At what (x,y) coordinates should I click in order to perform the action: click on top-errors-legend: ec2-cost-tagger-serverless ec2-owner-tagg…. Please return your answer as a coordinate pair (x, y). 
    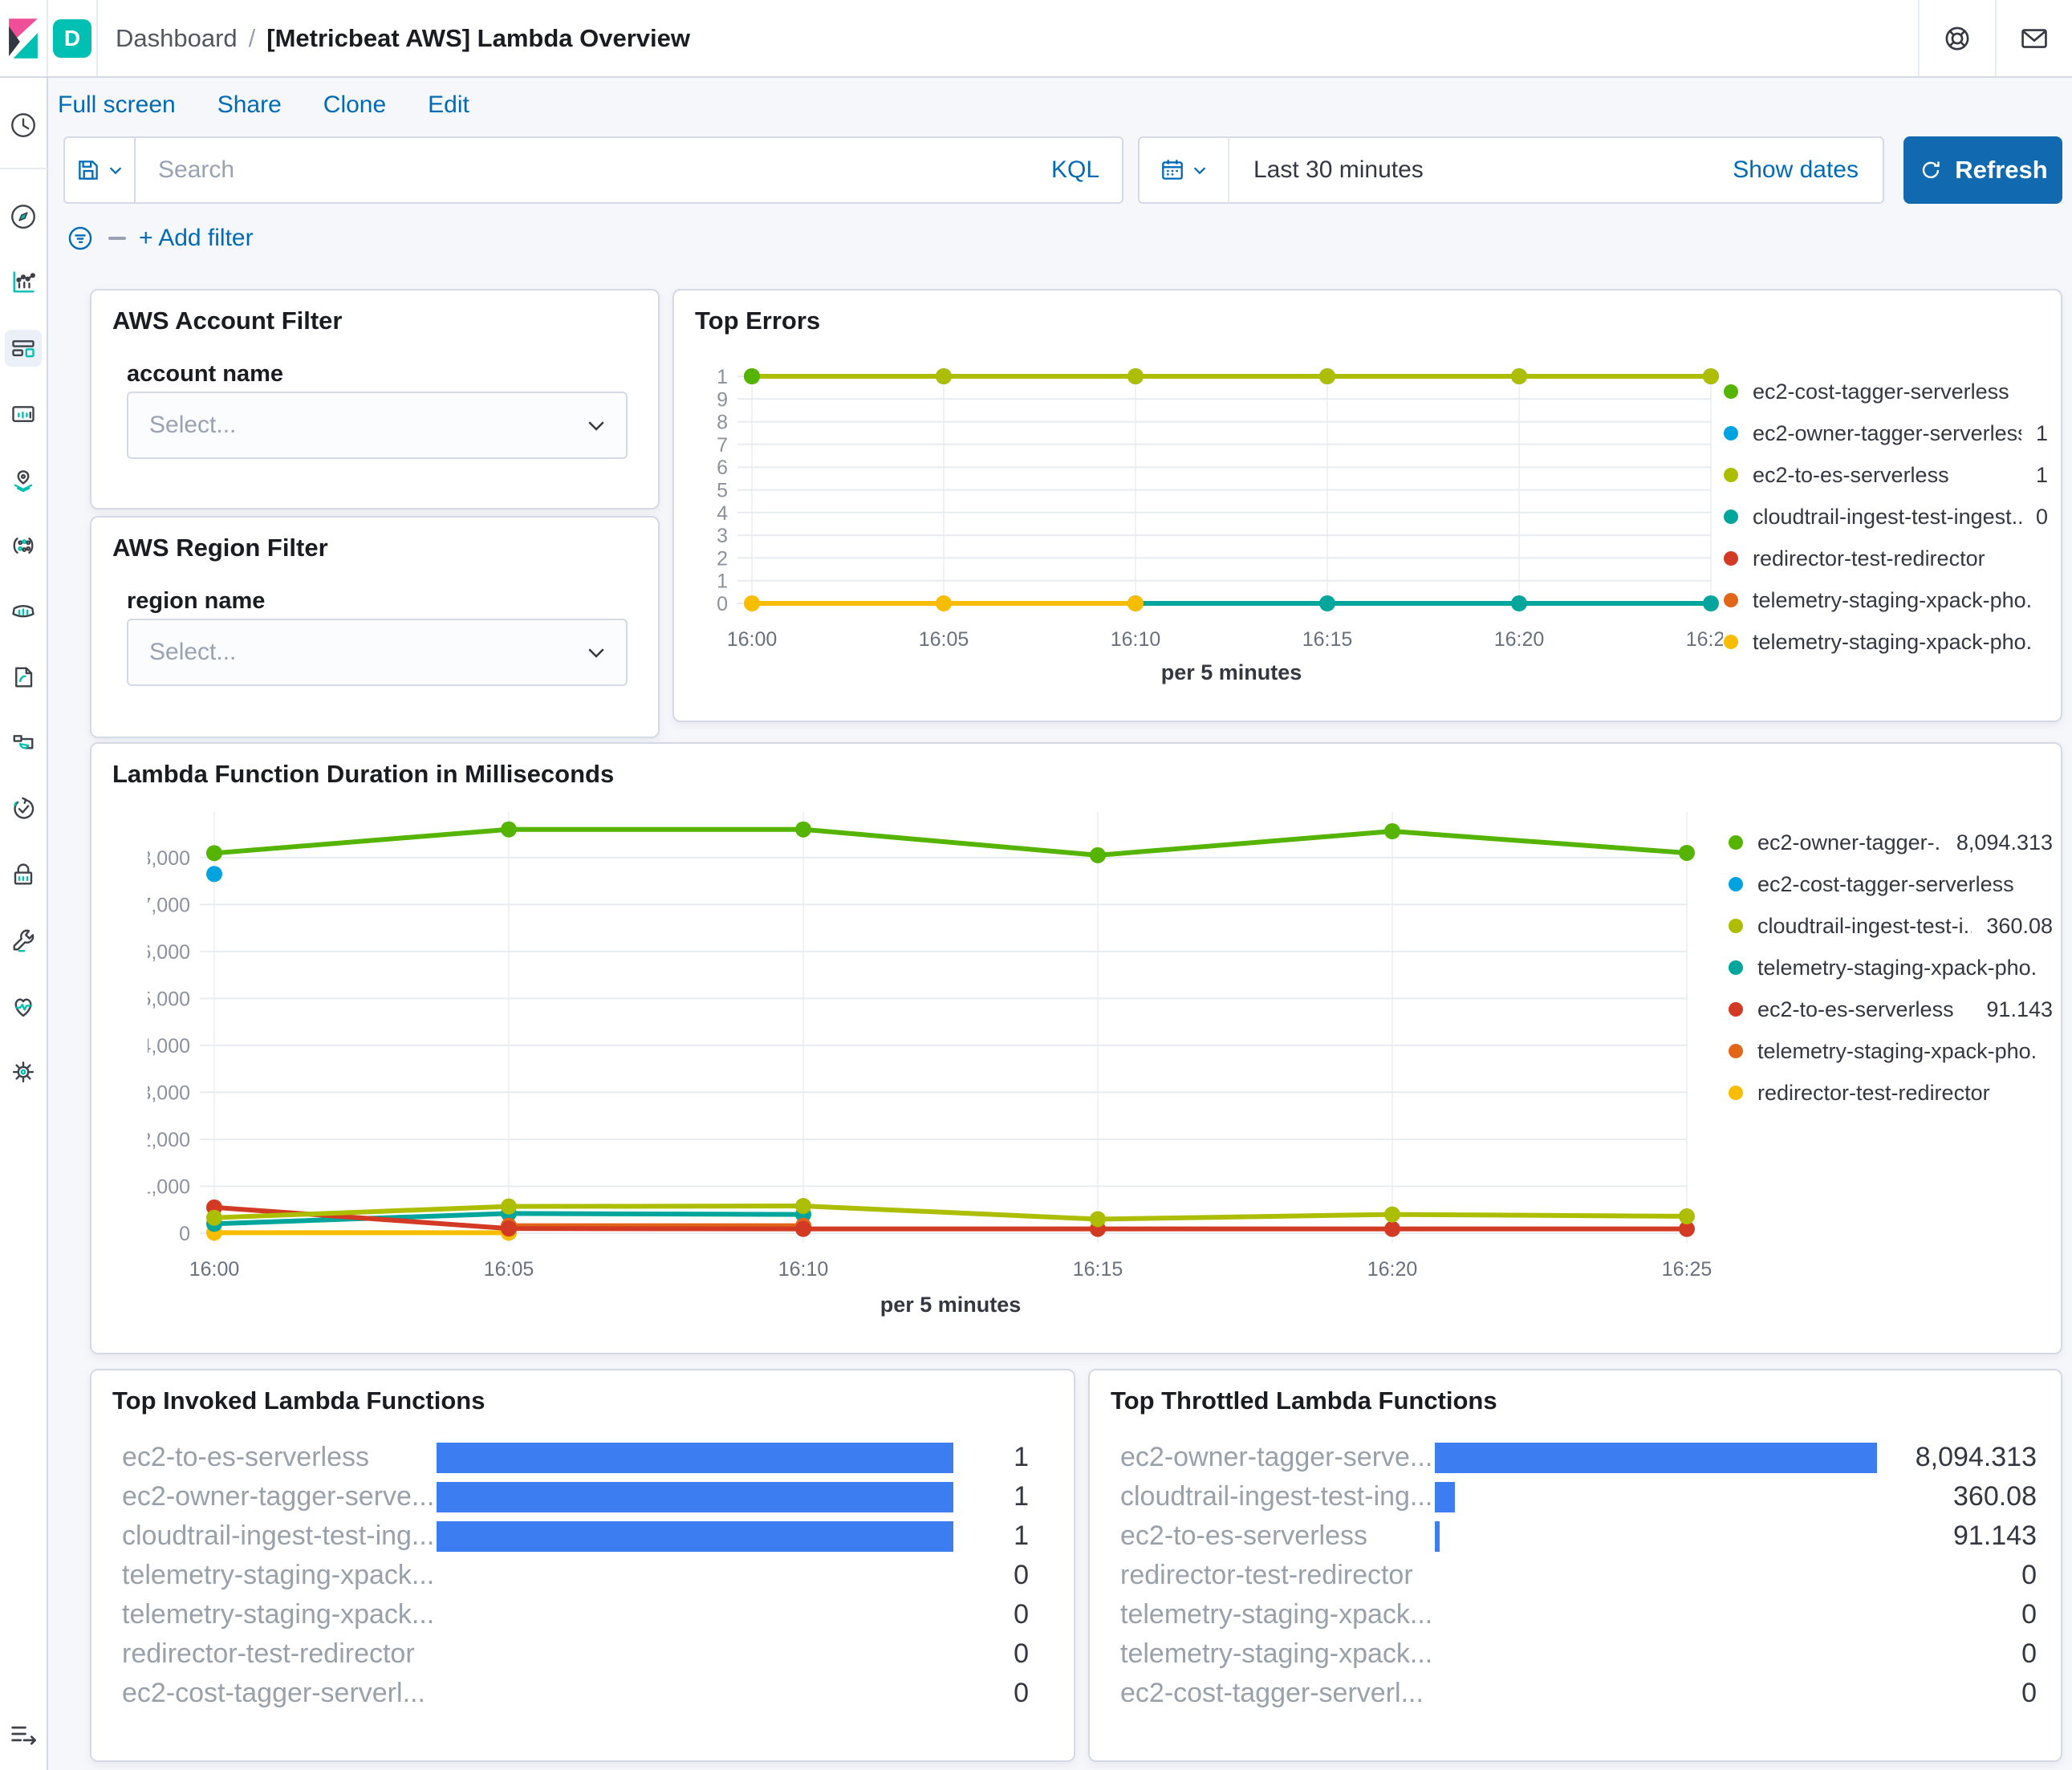
    Looking at the image, I should click on (1886, 517).